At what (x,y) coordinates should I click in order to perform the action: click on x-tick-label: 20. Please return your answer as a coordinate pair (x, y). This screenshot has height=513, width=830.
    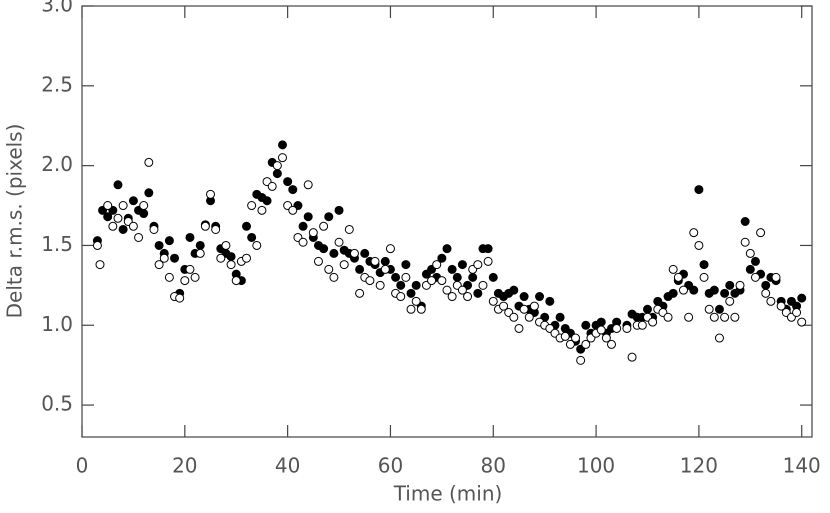
    Looking at the image, I should click on (184, 466).